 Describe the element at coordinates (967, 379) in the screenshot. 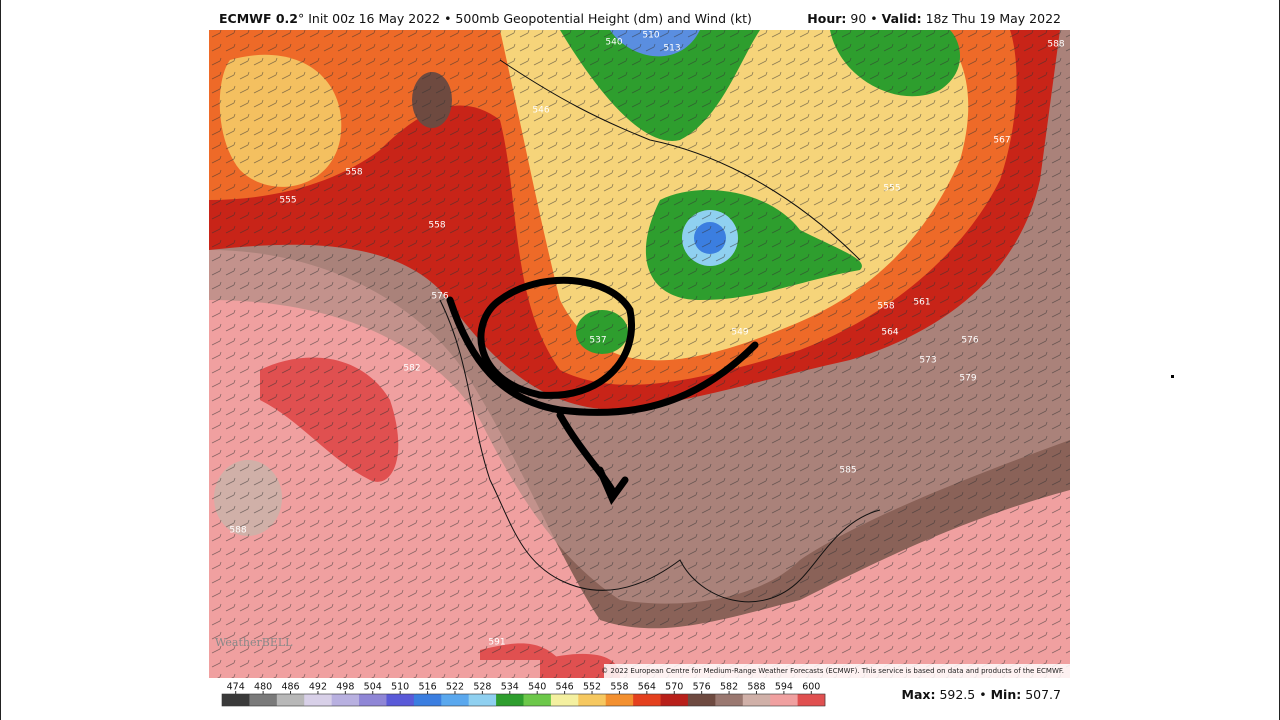

I see `contour-label: 579` at that location.